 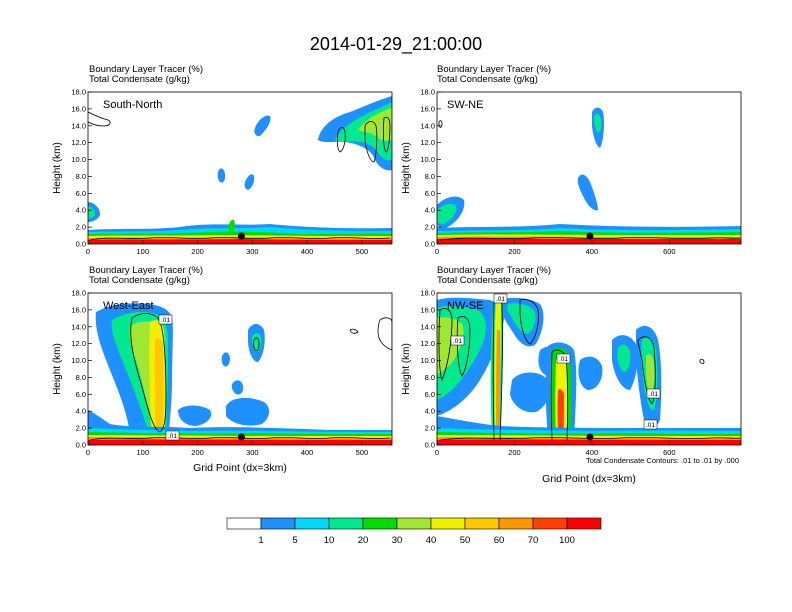 I want to click on colorbar-label: 1, so click(x=260, y=540).